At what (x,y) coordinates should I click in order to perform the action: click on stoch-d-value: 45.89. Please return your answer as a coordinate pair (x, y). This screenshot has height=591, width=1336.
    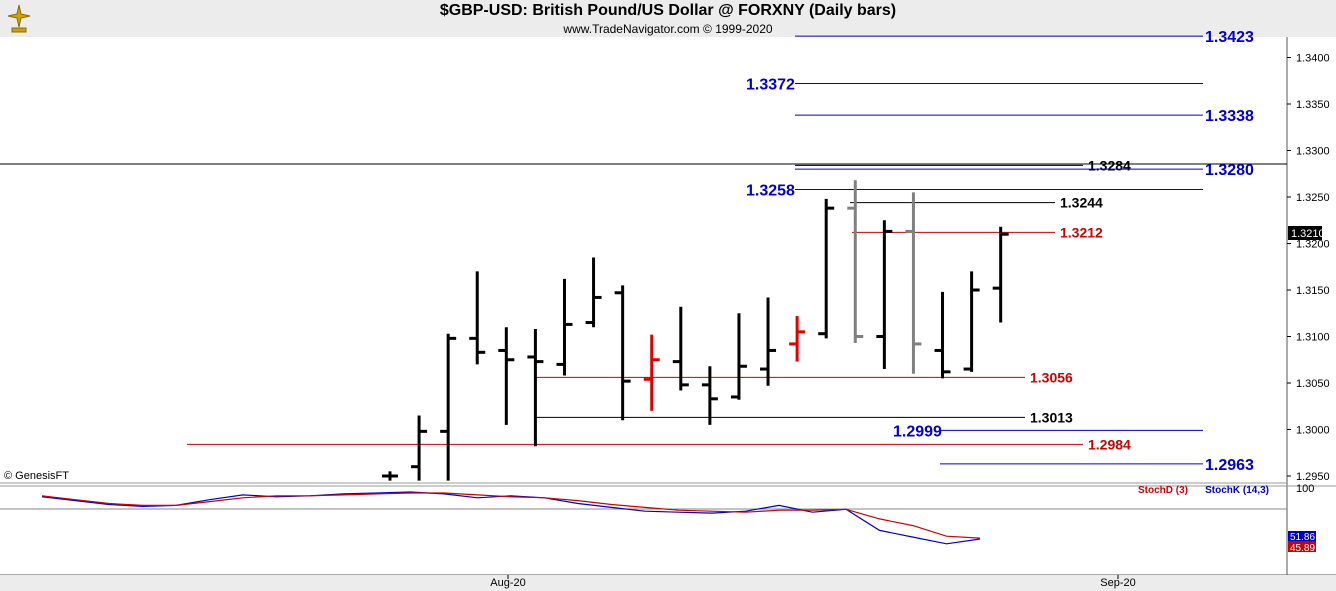
    Looking at the image, I should click on (1302, 548).